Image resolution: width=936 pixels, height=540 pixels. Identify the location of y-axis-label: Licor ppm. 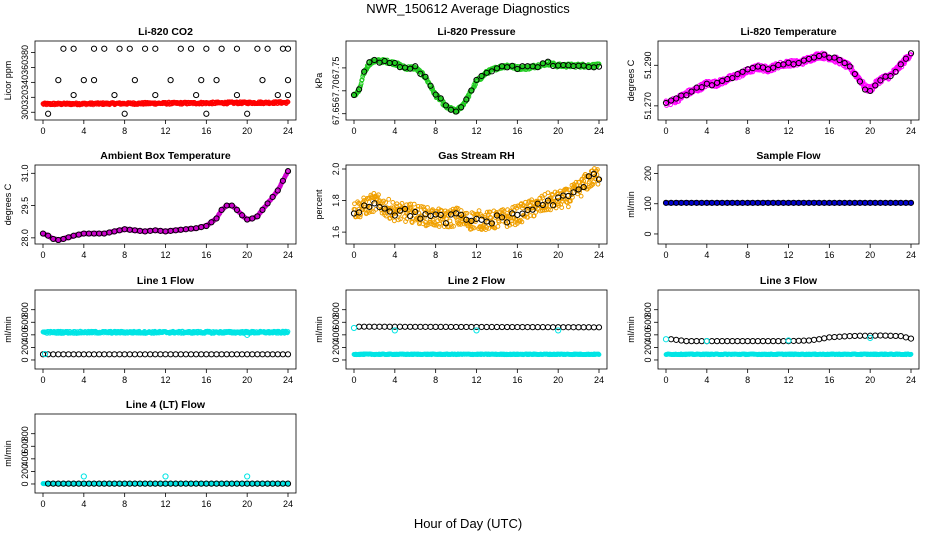
(8, 81).